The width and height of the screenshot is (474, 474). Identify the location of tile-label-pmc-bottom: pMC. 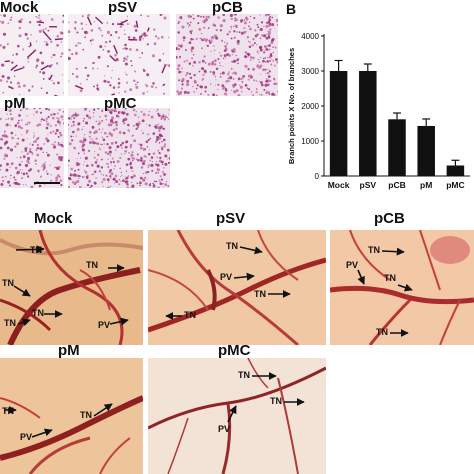
(234, 350).